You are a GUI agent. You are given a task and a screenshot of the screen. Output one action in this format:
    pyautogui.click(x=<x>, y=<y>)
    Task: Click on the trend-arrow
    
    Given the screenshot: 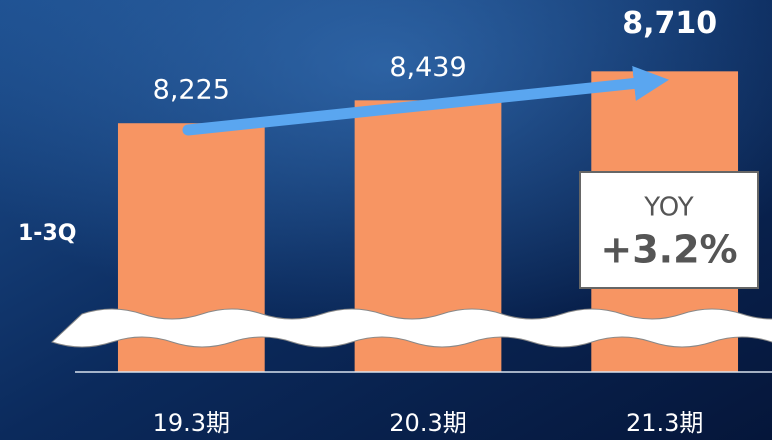 What is the action you would take?
    pyautogui.click(x=426, y=100)
    